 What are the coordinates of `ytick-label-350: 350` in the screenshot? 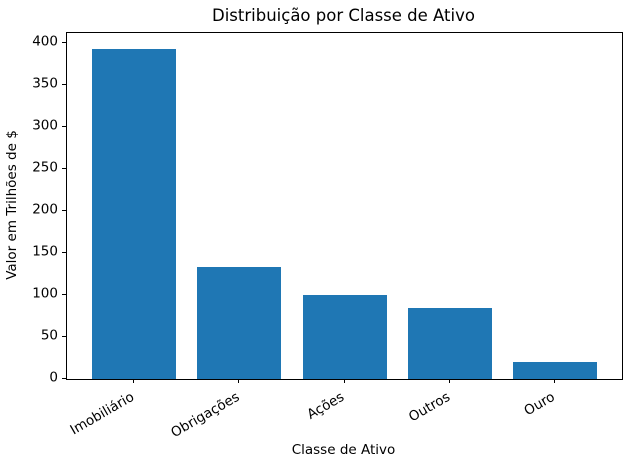 It's located at (45, 83).